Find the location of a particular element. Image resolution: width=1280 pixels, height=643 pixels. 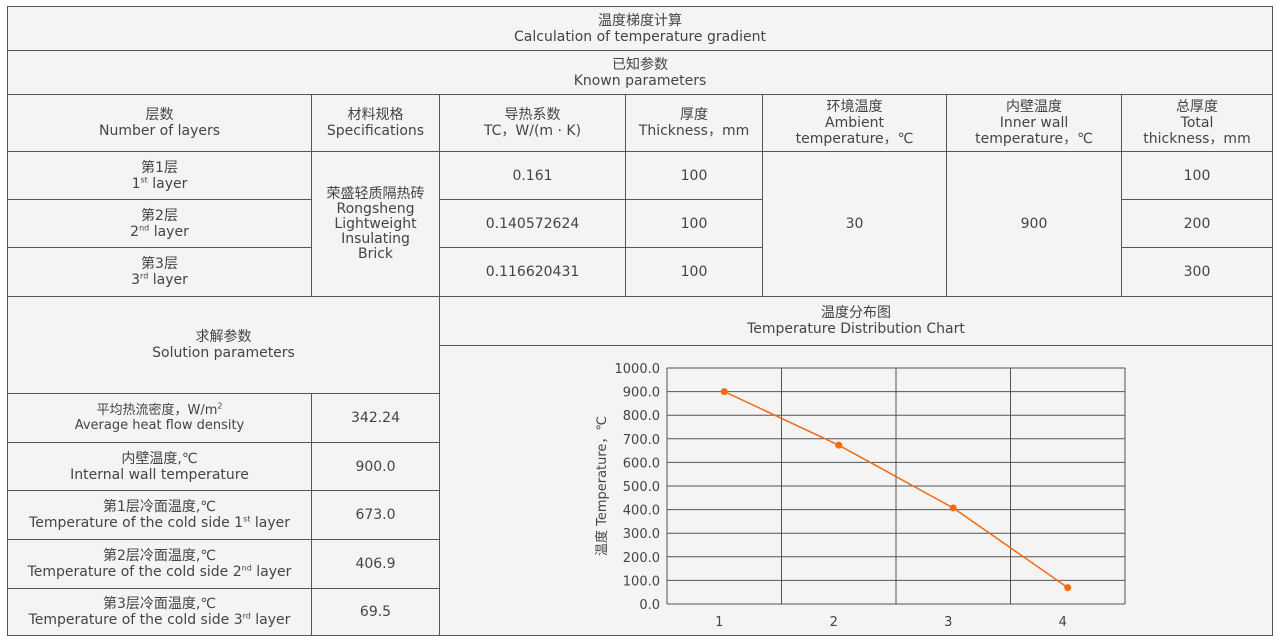

label-sup: st is located at coordinates (247, 519).